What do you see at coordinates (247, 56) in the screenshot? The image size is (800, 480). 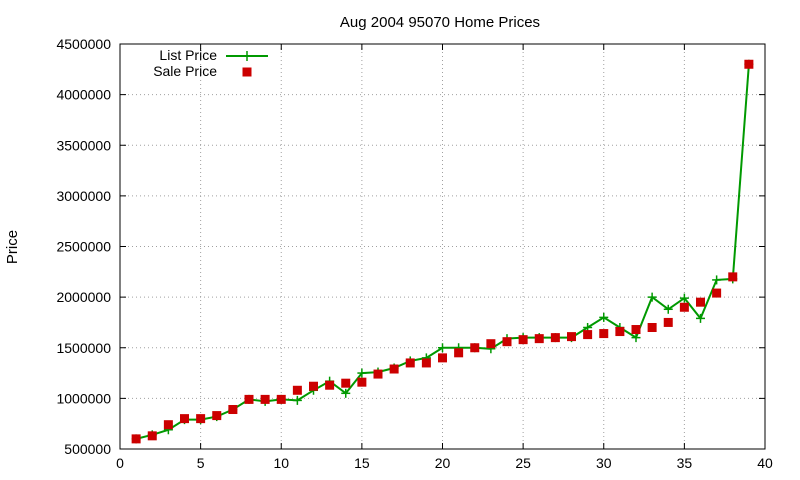 I see `legend-marker-list-price` at bounding box center [247, 56].